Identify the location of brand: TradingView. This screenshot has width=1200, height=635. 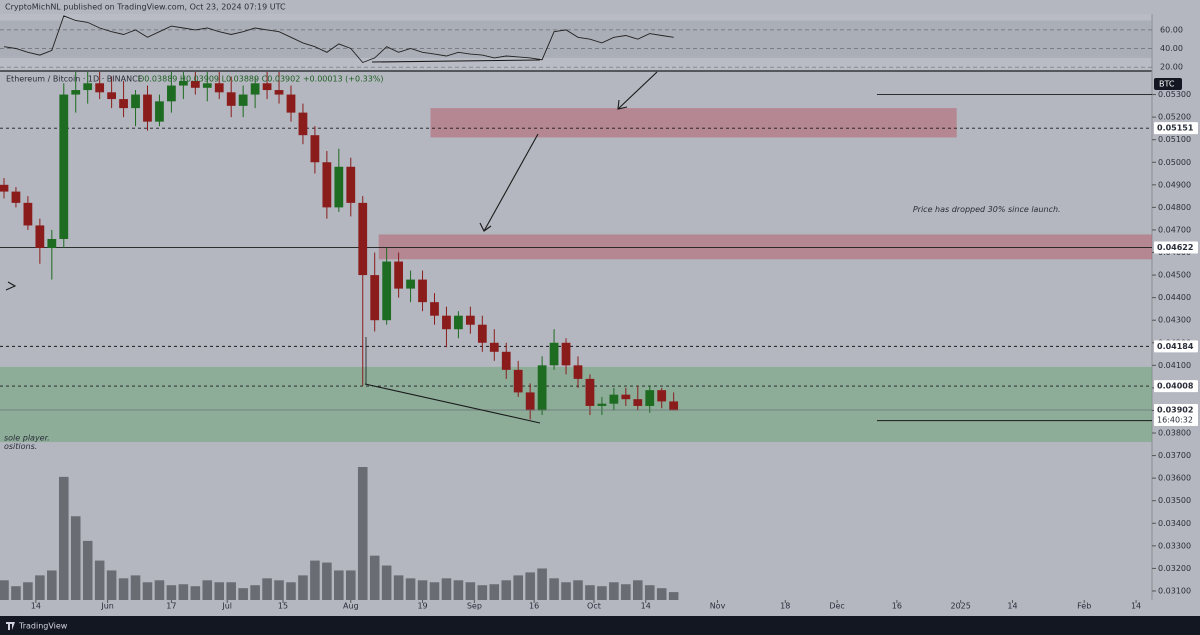
(43, 626).